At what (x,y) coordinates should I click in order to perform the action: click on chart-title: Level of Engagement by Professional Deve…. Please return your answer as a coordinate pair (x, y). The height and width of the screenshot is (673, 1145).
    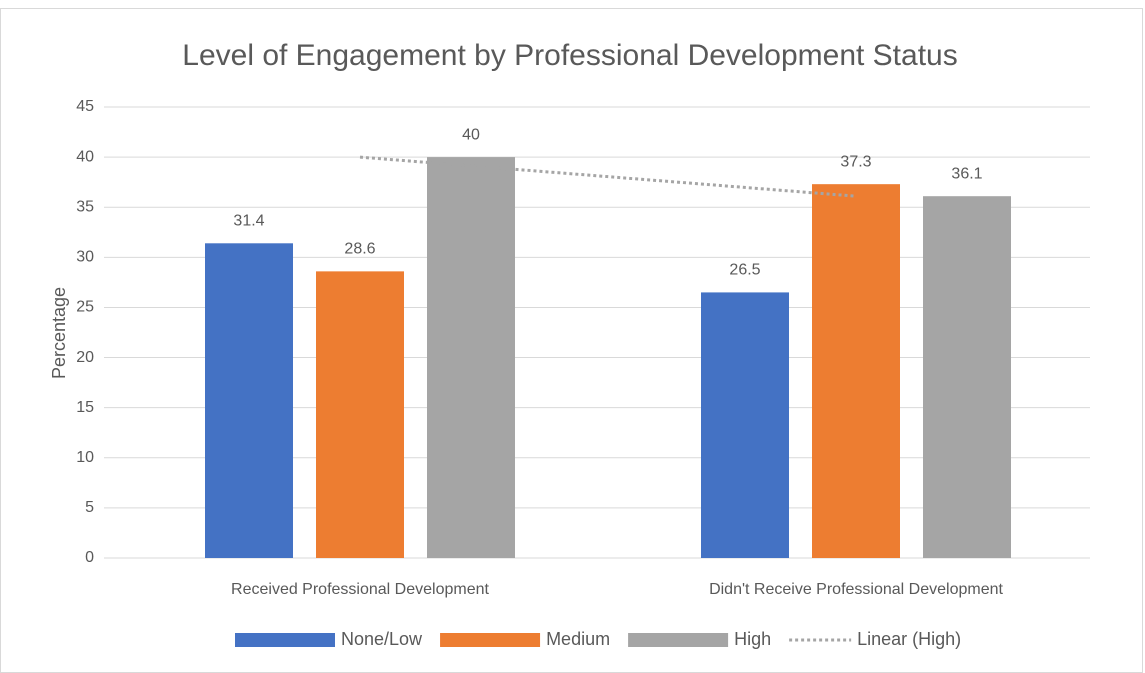
    Looking at the image, I should click on (569, 55).